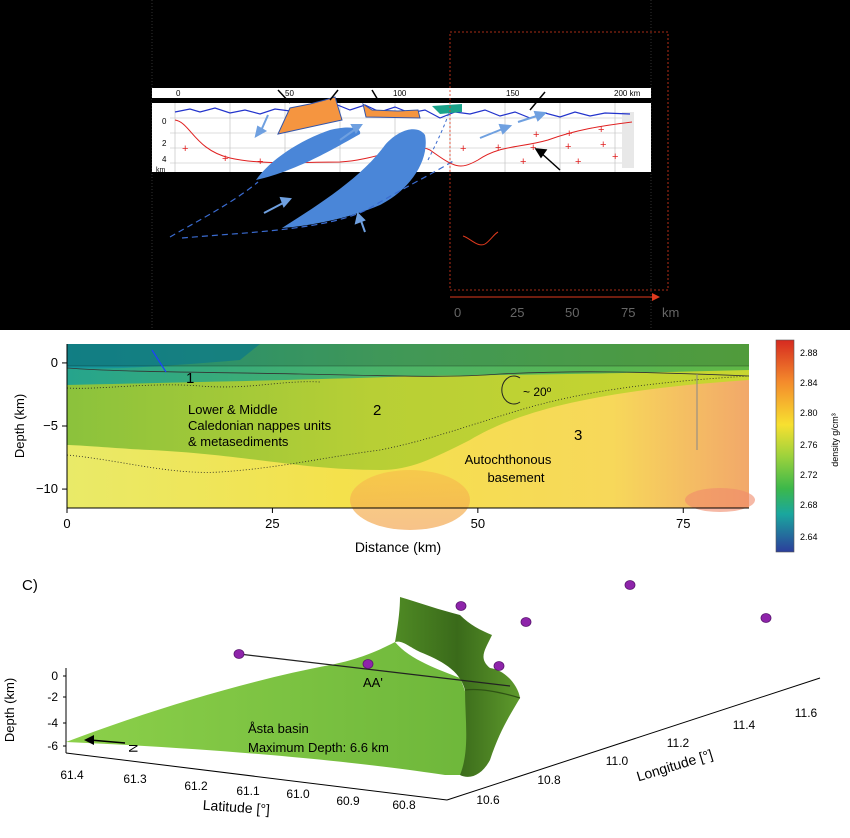  Describe the element at coordinates (447, 109) in the screenshot. I see `green-nappe` at that location.